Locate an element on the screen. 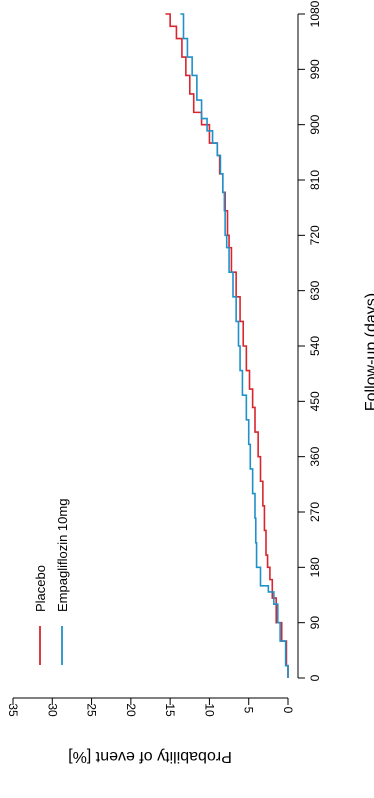 The height and width of the screenshot is (798, 374). x-tick-label: 0 is located at coordinates (315, 677).